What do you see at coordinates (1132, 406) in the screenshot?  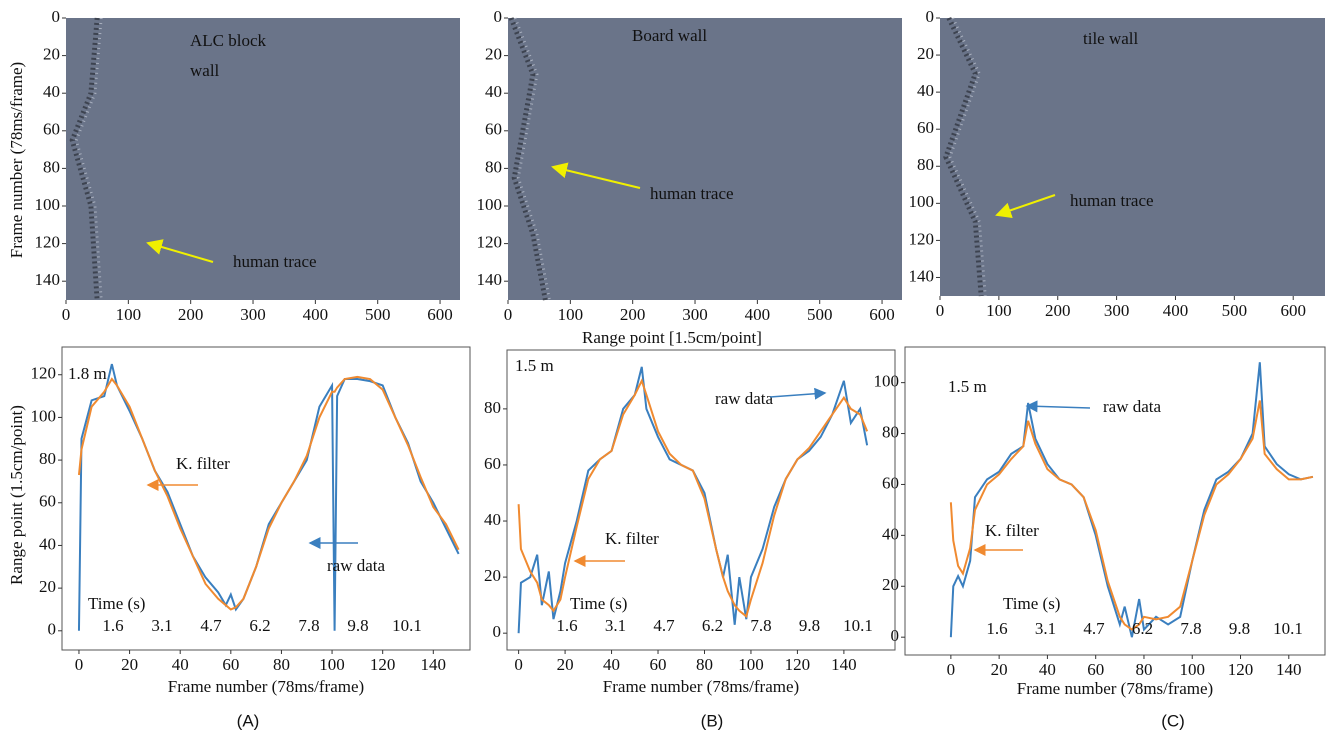 I see `legend-label: raw data` at bounding box center [1132, 406].